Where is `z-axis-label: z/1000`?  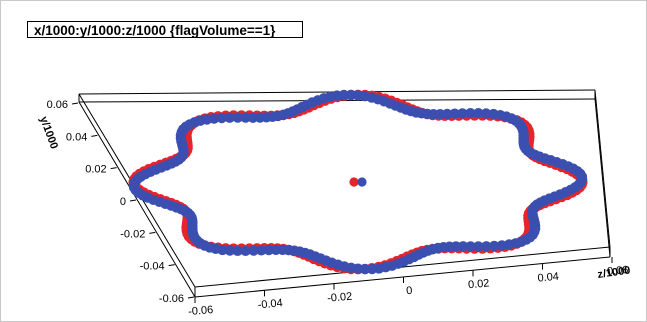 z-axis-label: z/1000 is located at coordinates (614, 272).